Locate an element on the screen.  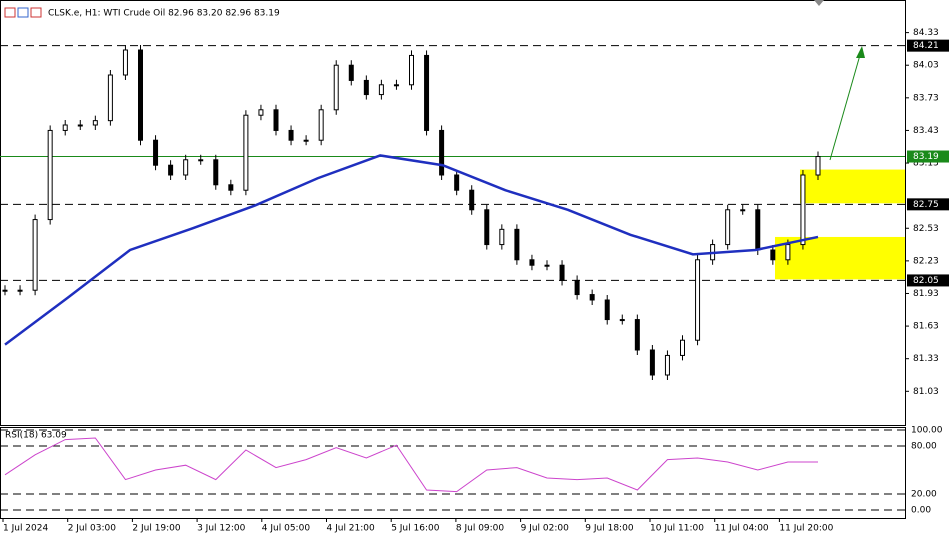
y-tick-label: 83.43 is located at coordinates (926, 131).